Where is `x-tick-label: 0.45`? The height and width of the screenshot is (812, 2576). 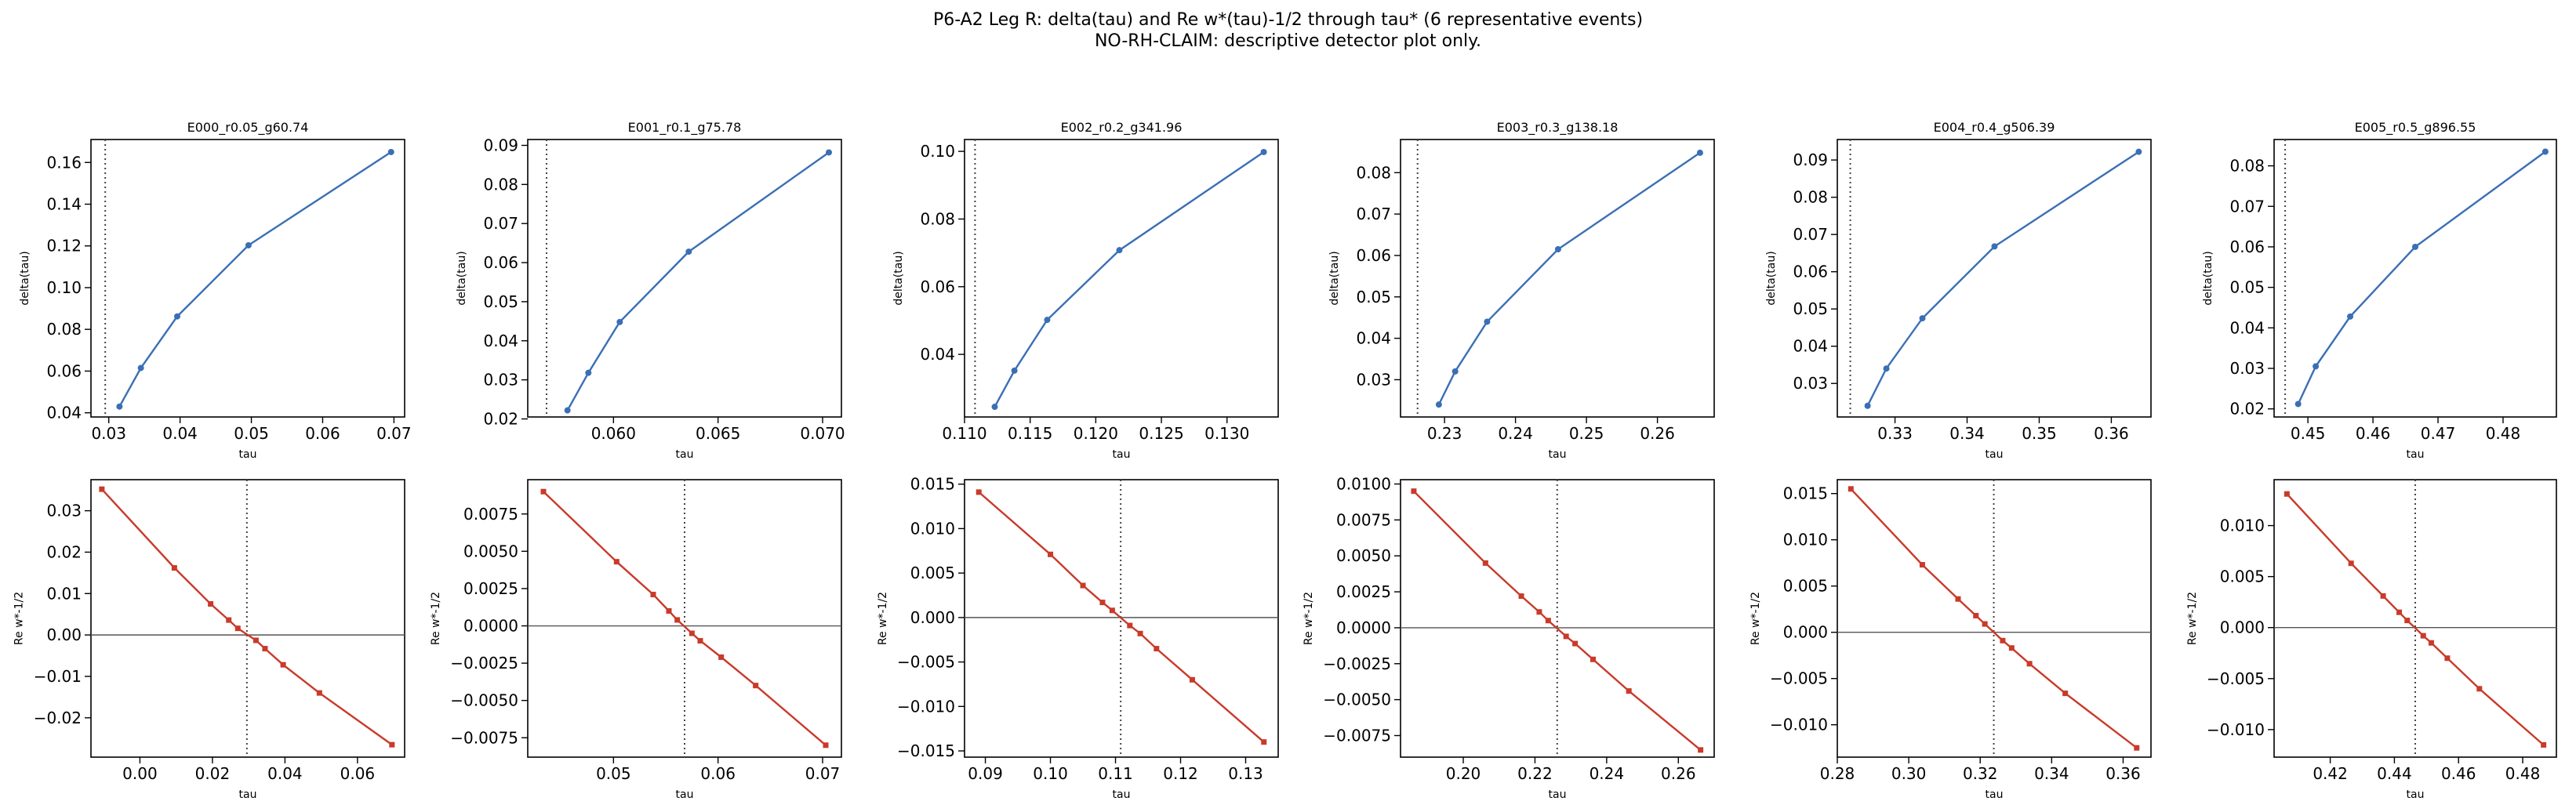
x-tick-label: 0.45 is located at coordinates (2308, 433).